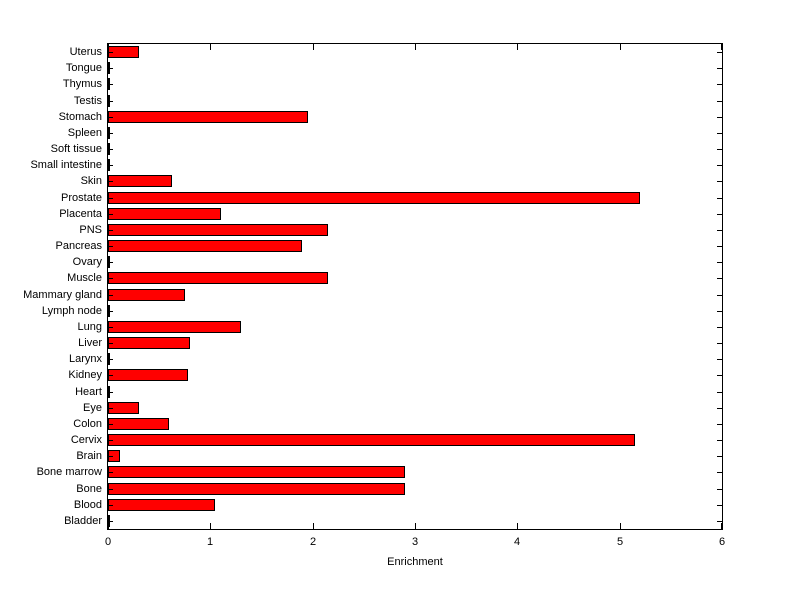 This screenshot has width=800, height=599. What do you see at coordinates (69, 472) in the screenshot?
I see `y-tick-label: Bone marrow` at bounding box center [69, 472].